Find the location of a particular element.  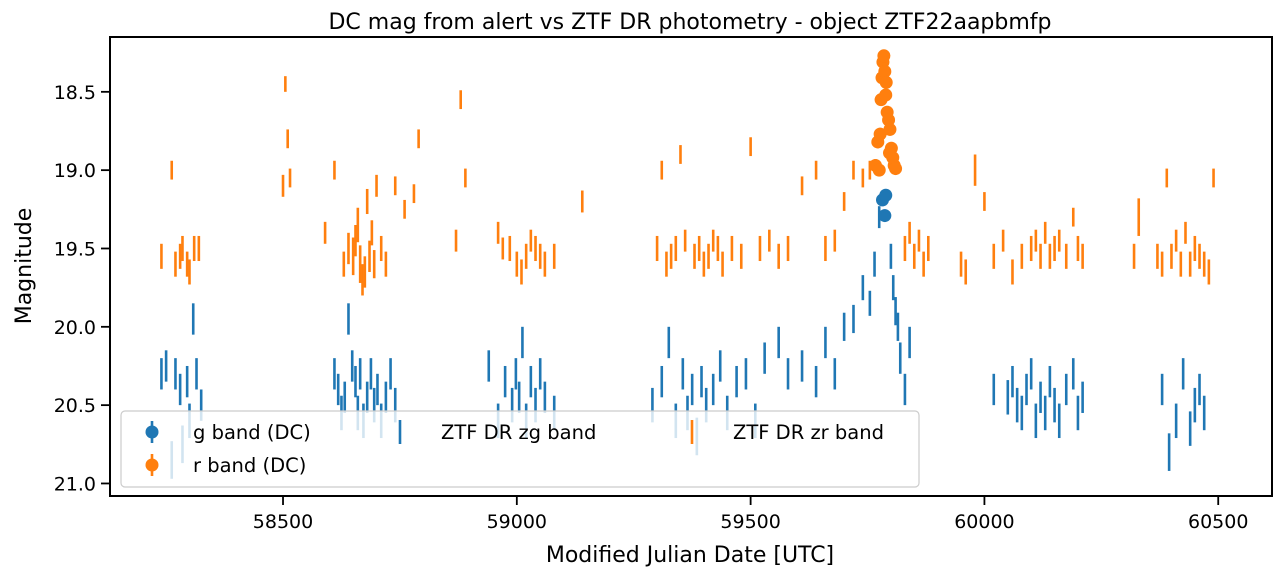

y-tick-label: 21.0 is located at coordinates (75, 484).